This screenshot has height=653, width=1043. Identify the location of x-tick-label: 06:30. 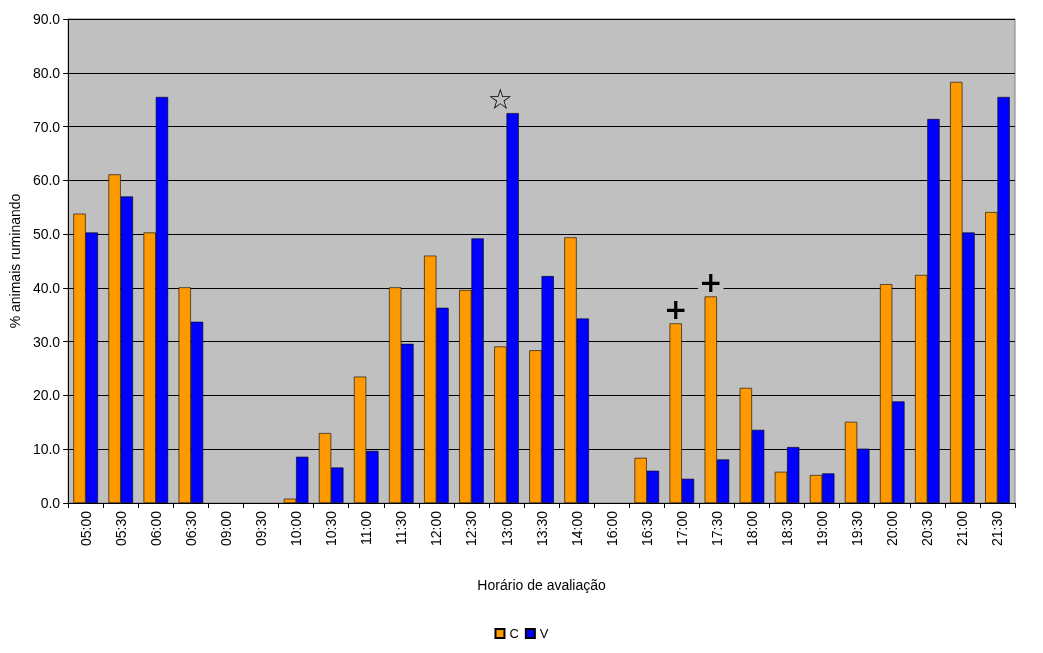
(190, 528).